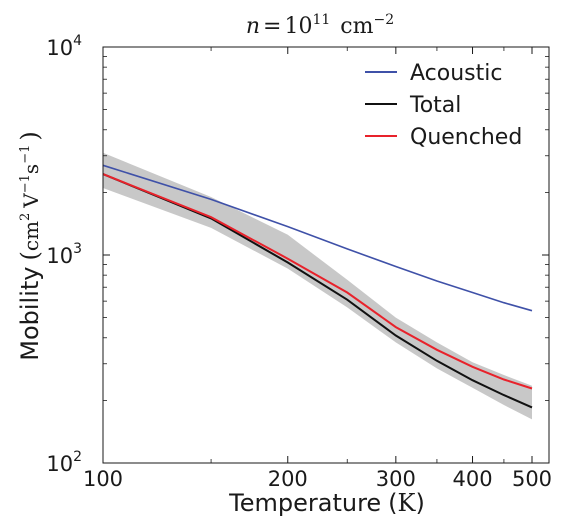  What do you see at coordinates (456, 73) in the screenshot?
I see `legend-acoustic-label: Acoustic` at bounding box center [456, 73].